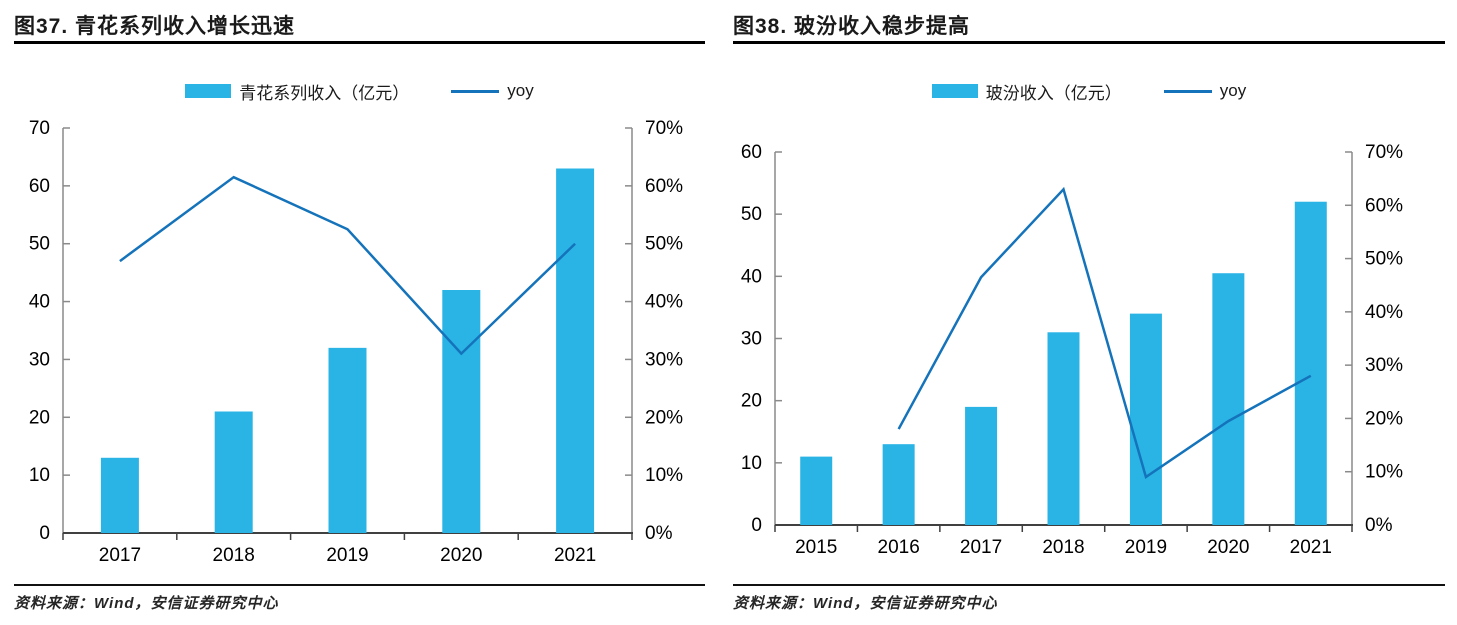  I want to click on figure-37-title-underline, so click(359, 42).